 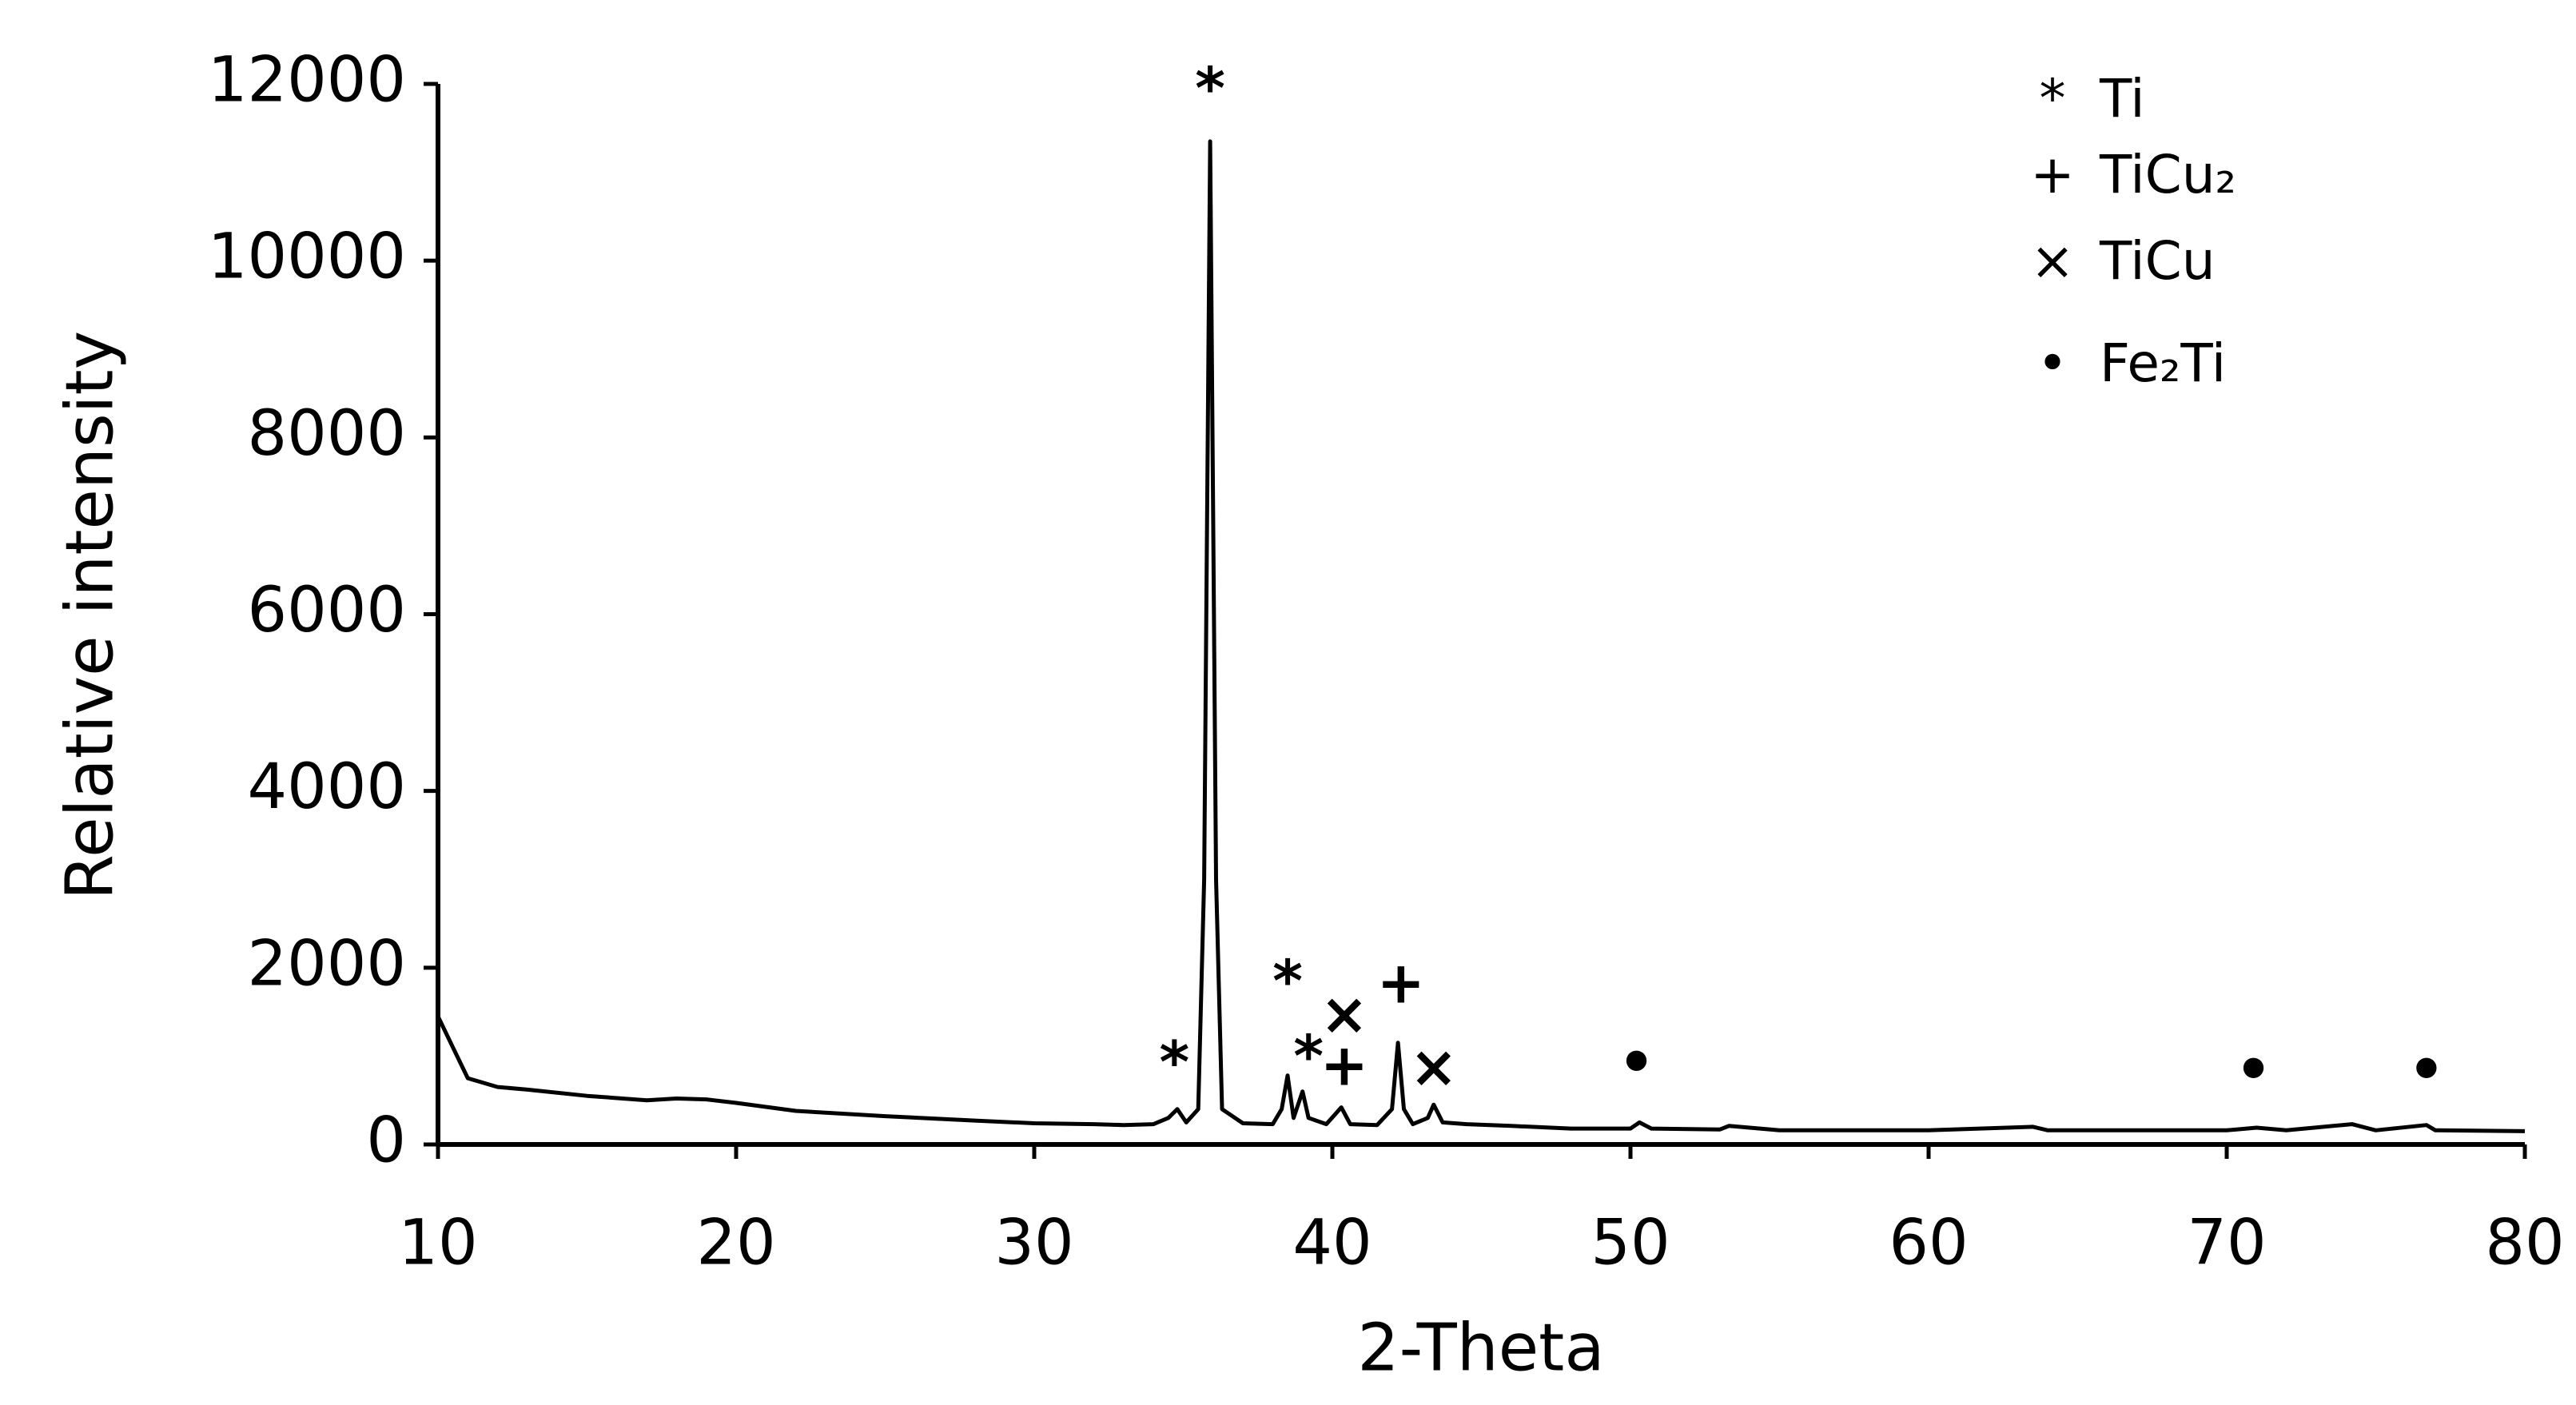 What do you see at coordinates (2524, 1243) in the screenshot?
I see `x-tick-label: 80` at bounding box center [2524, 1243].